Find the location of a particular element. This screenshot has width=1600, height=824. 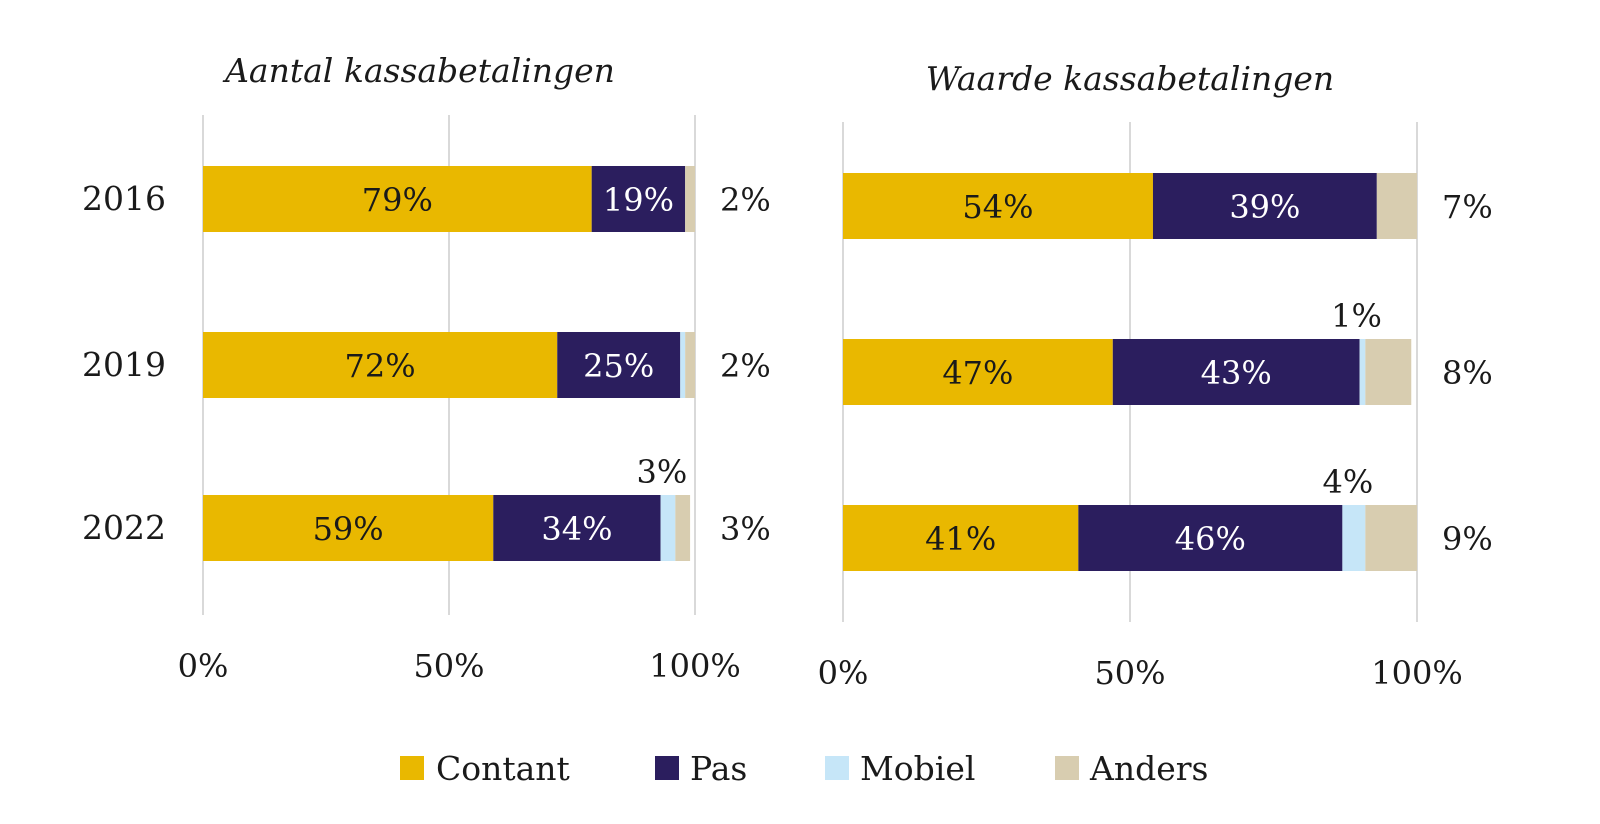

data-label: 8% is located at coordinates (1467, 373).